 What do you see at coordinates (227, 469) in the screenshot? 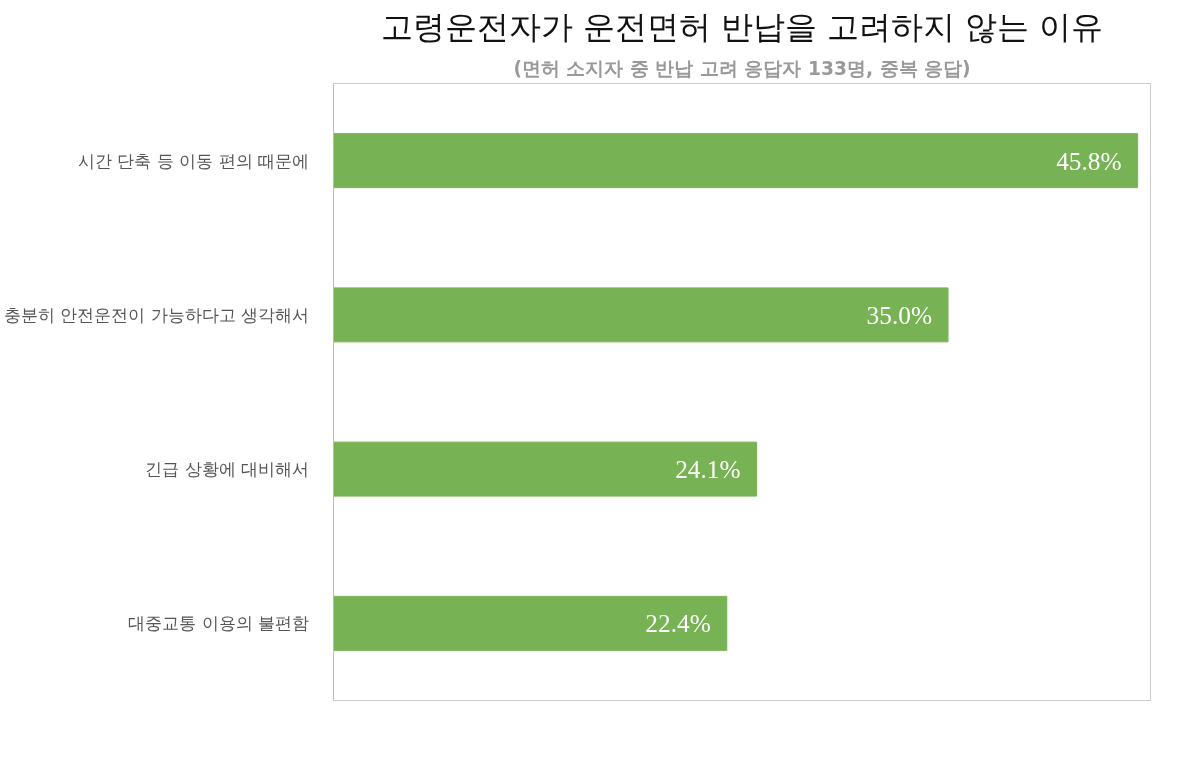
I see `y-tick-label: 긴급 상황에 대비해서` at bounding box center [227, 469].